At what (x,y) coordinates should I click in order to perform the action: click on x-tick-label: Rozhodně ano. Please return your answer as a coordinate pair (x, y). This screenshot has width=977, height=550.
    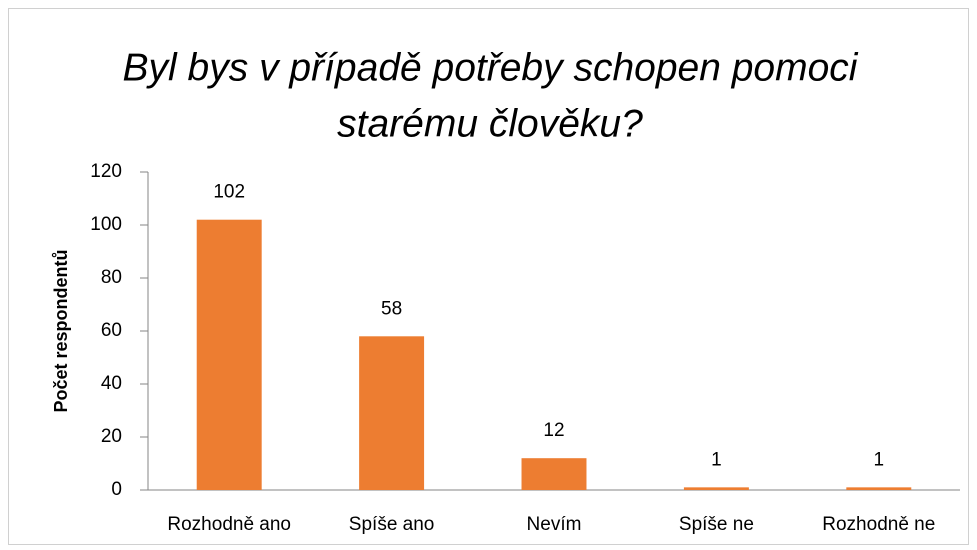
    Looking at the image, I should click on (229, 524).